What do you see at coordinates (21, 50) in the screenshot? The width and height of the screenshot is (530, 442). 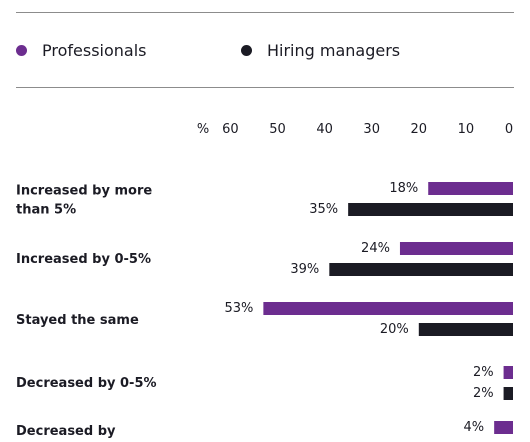 I see `legend-dot-professionals` at bounding box center [21, 50].